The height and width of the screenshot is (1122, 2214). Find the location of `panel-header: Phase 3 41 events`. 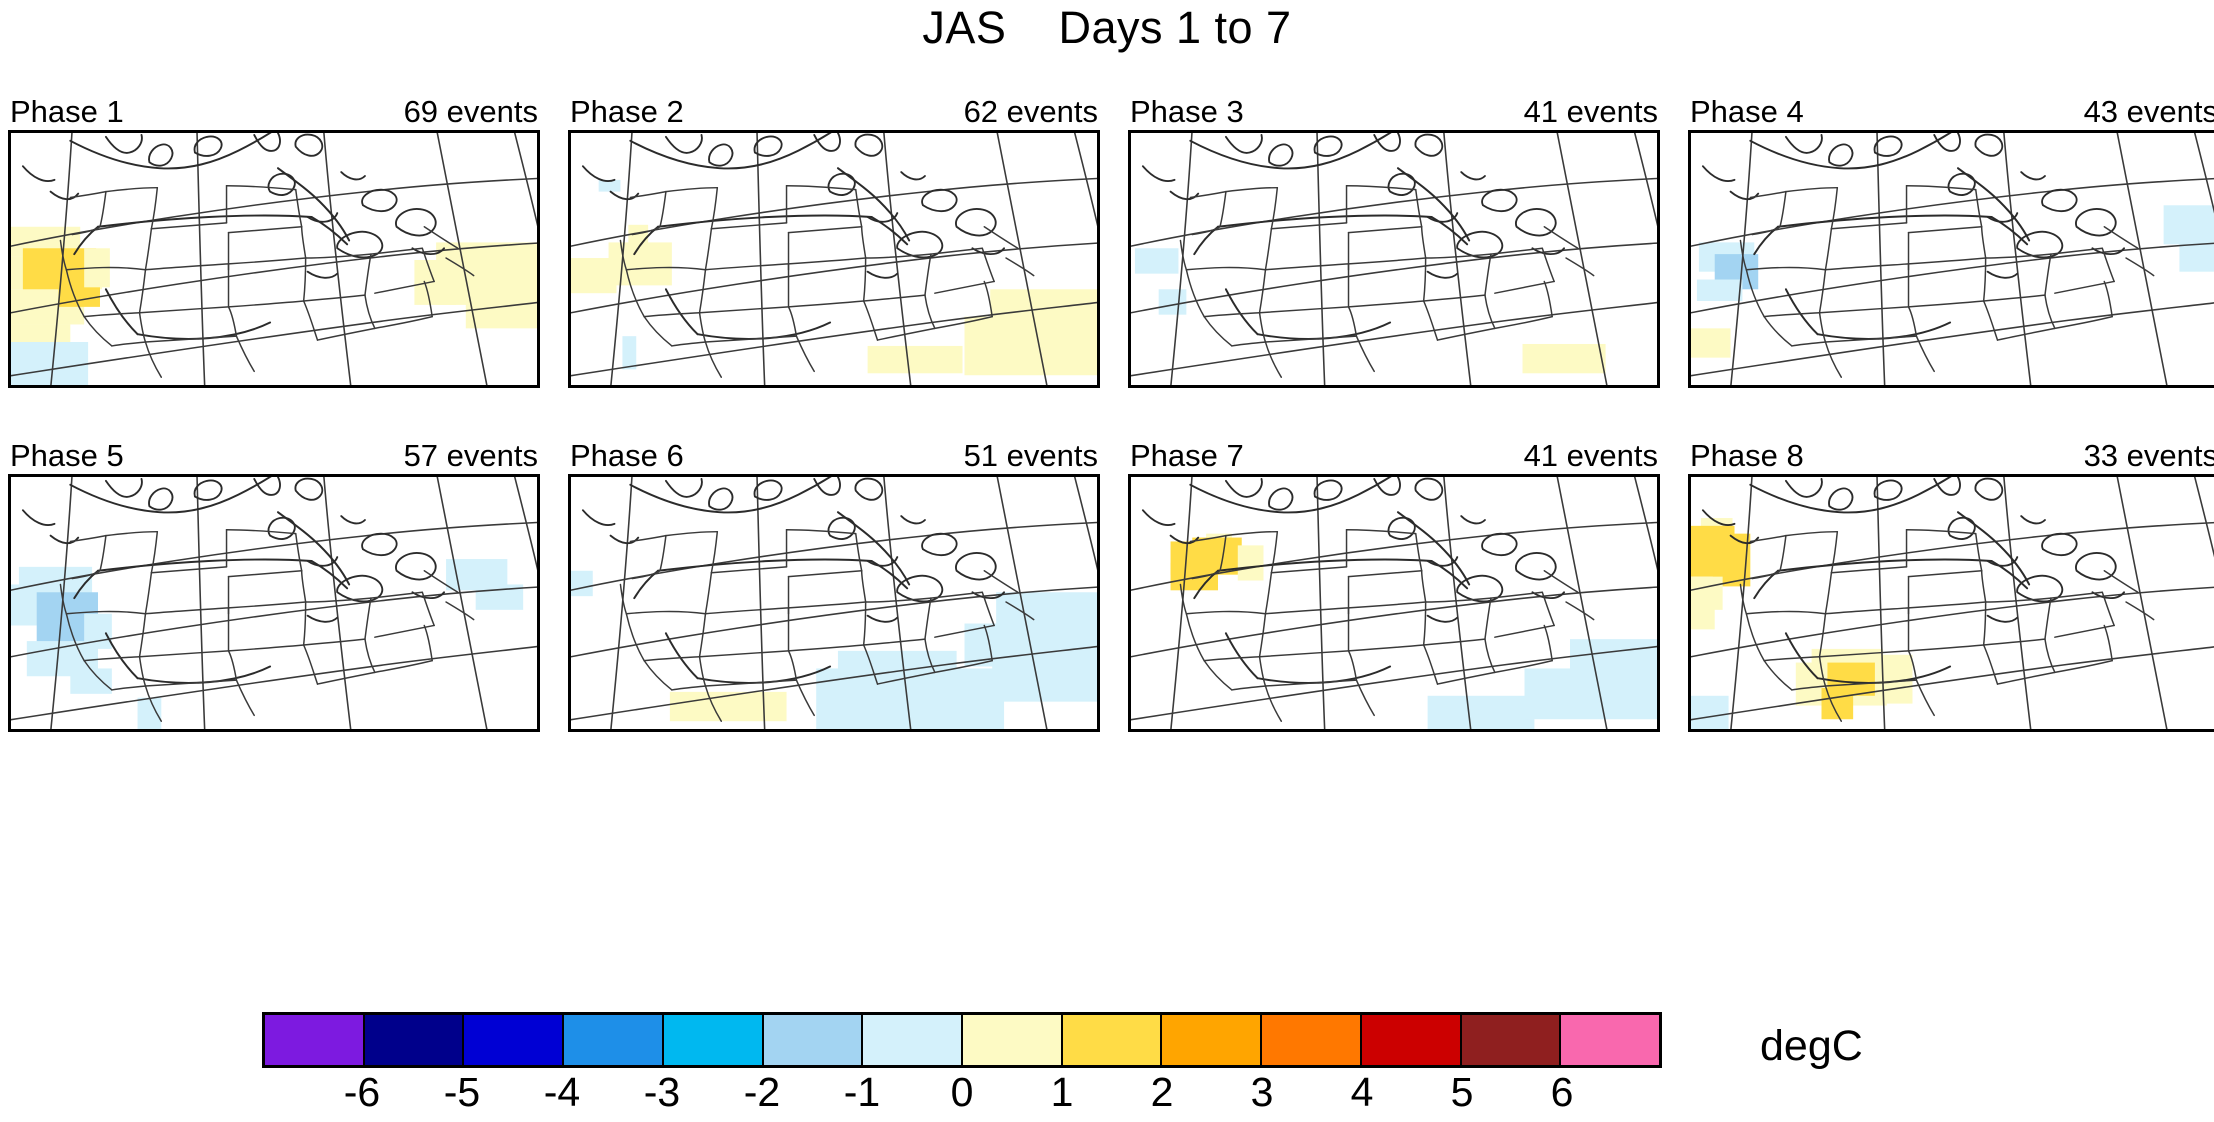

panel-header: Phase 3 41 events is located at coordinates (1394, 113).